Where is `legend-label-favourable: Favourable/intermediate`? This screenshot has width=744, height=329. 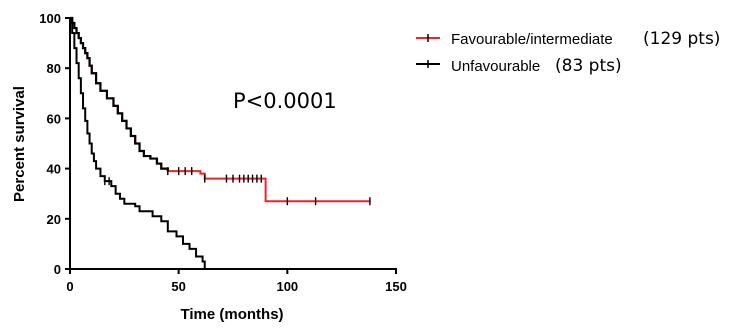 legend-label-favourable: Favourable/intermediate is located at coordinates (532, 39).